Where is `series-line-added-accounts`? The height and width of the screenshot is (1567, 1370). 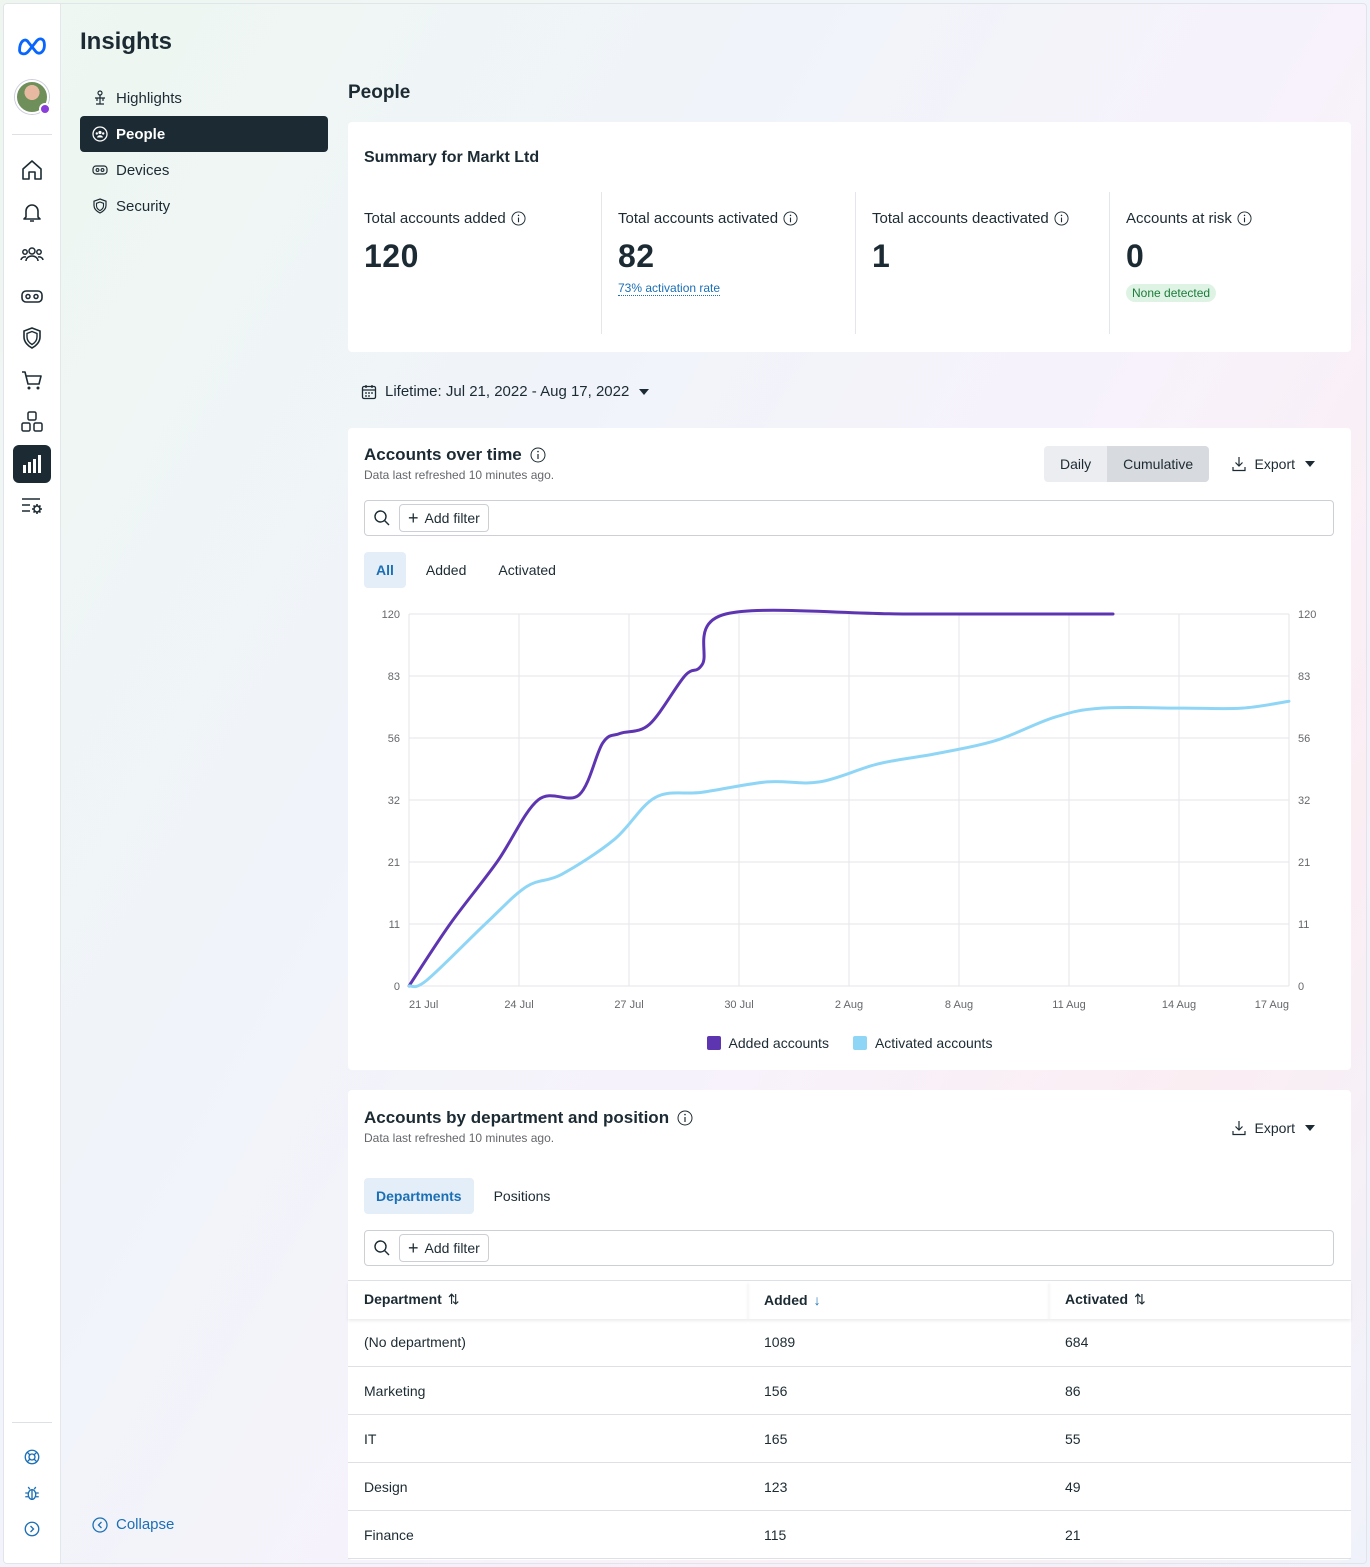
series-line-added-accounts is located at coordinates (761, 798).